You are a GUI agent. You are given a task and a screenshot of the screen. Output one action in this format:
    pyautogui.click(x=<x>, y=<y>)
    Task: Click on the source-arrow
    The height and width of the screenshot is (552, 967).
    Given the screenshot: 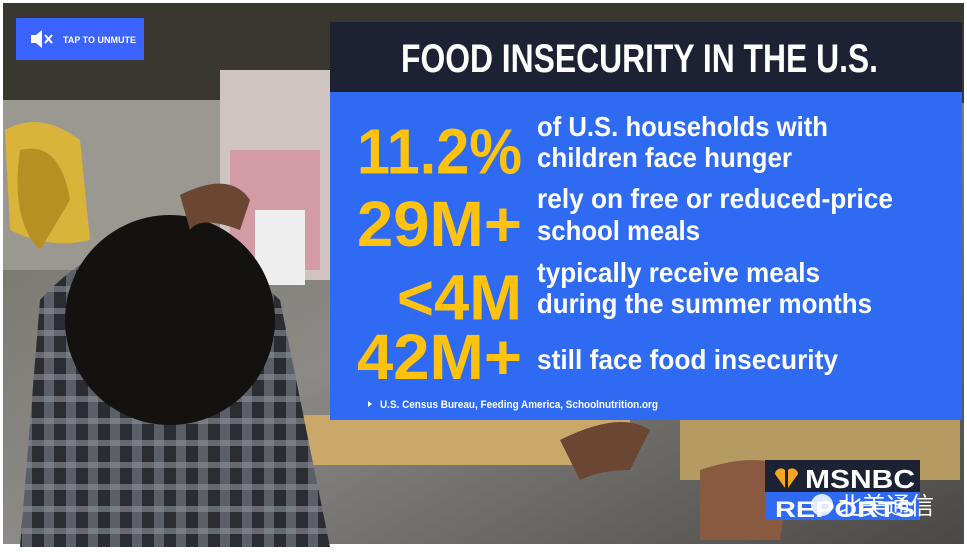 What is the action you would take?
    pyautogui.click(x=370, y=404)
    